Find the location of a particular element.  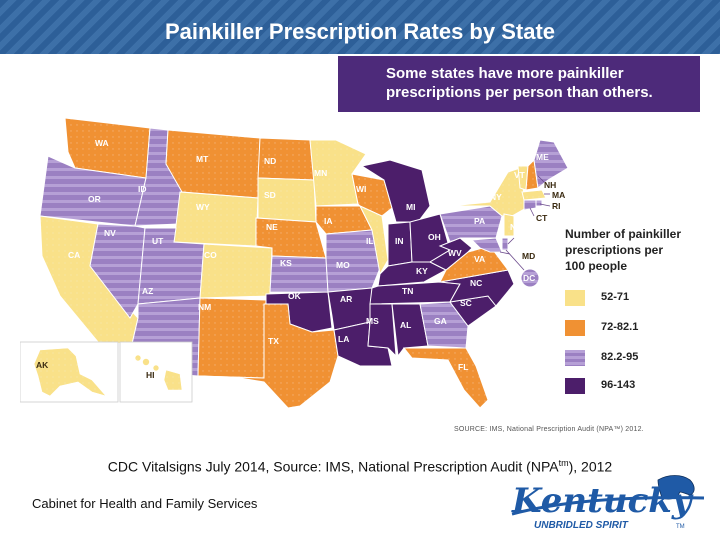

label-tx: TX is located at coordinates (273, 341).